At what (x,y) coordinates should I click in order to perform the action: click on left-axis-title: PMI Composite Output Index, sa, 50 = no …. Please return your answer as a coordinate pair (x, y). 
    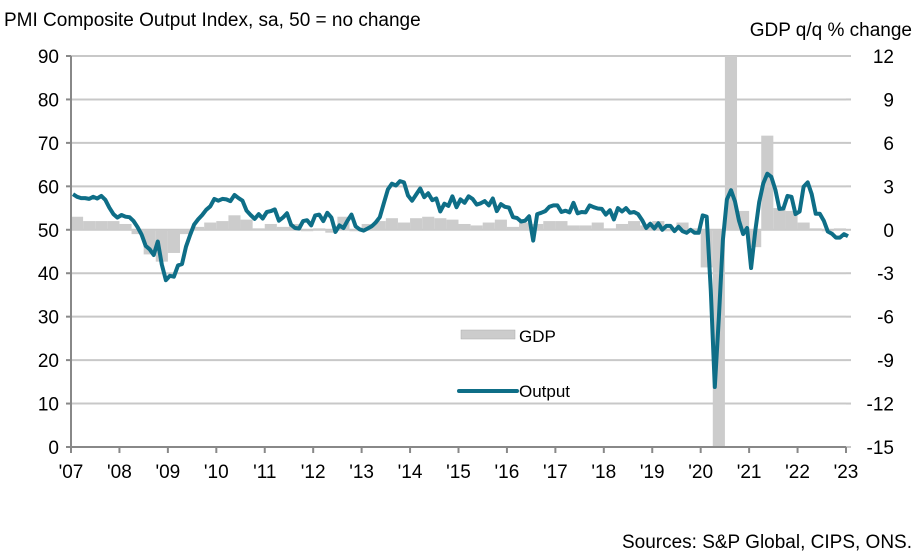
    Looking at the image, I should click on (212, 20).